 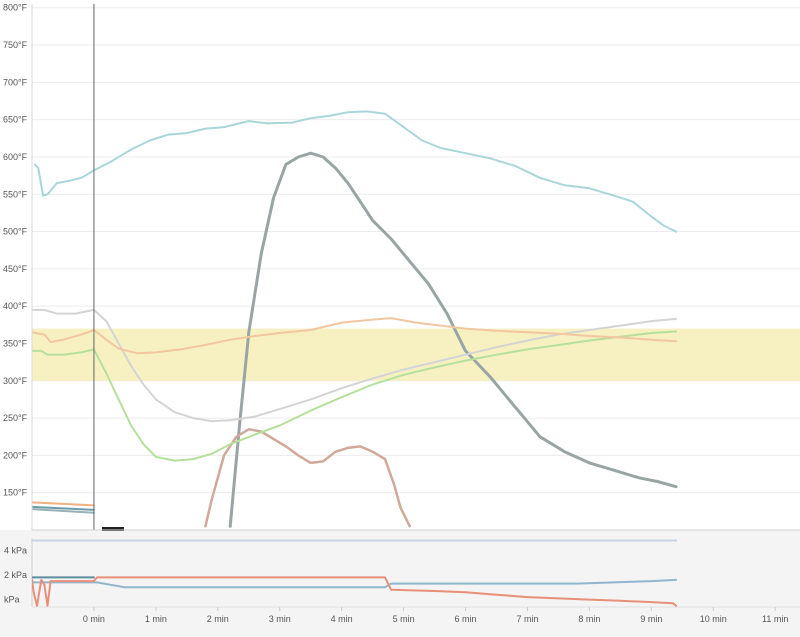 I want to click on pressure-y-axis: 4 kPa 2 kPa kPa, so click(x=15, y=574).